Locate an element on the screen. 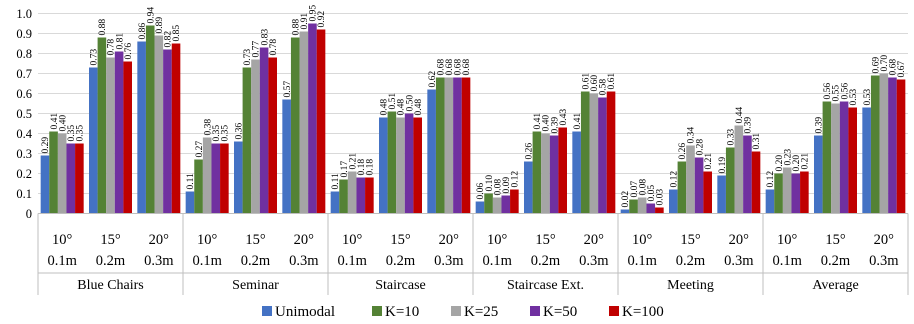 The width and height of the screenshot is (914, 324). data-label: 0.33 is located at coordinates (731, 137).